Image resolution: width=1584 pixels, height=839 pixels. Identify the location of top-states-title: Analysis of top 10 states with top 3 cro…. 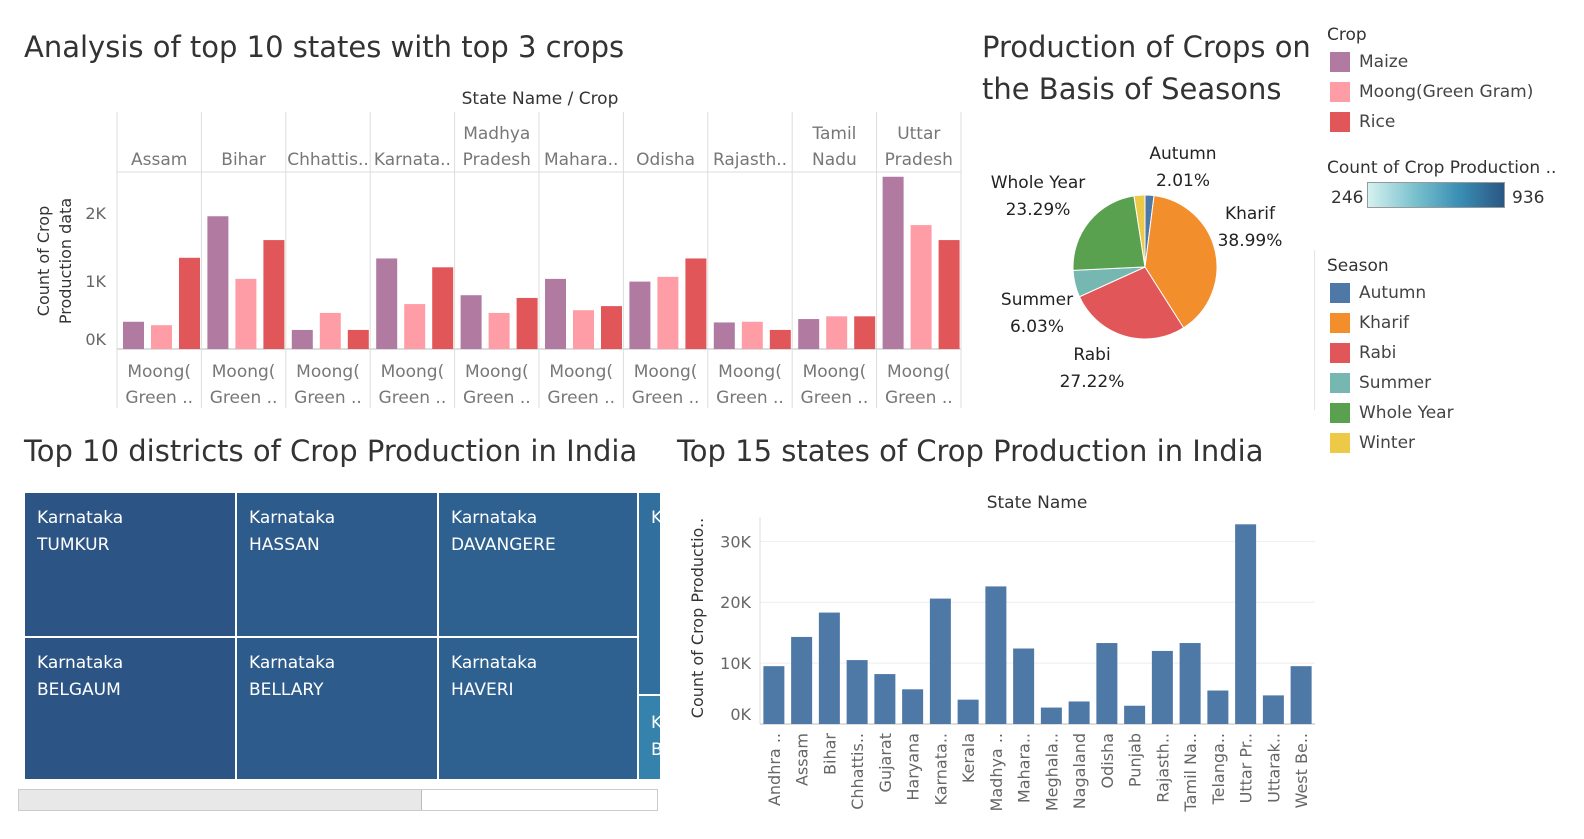
(324, 47).